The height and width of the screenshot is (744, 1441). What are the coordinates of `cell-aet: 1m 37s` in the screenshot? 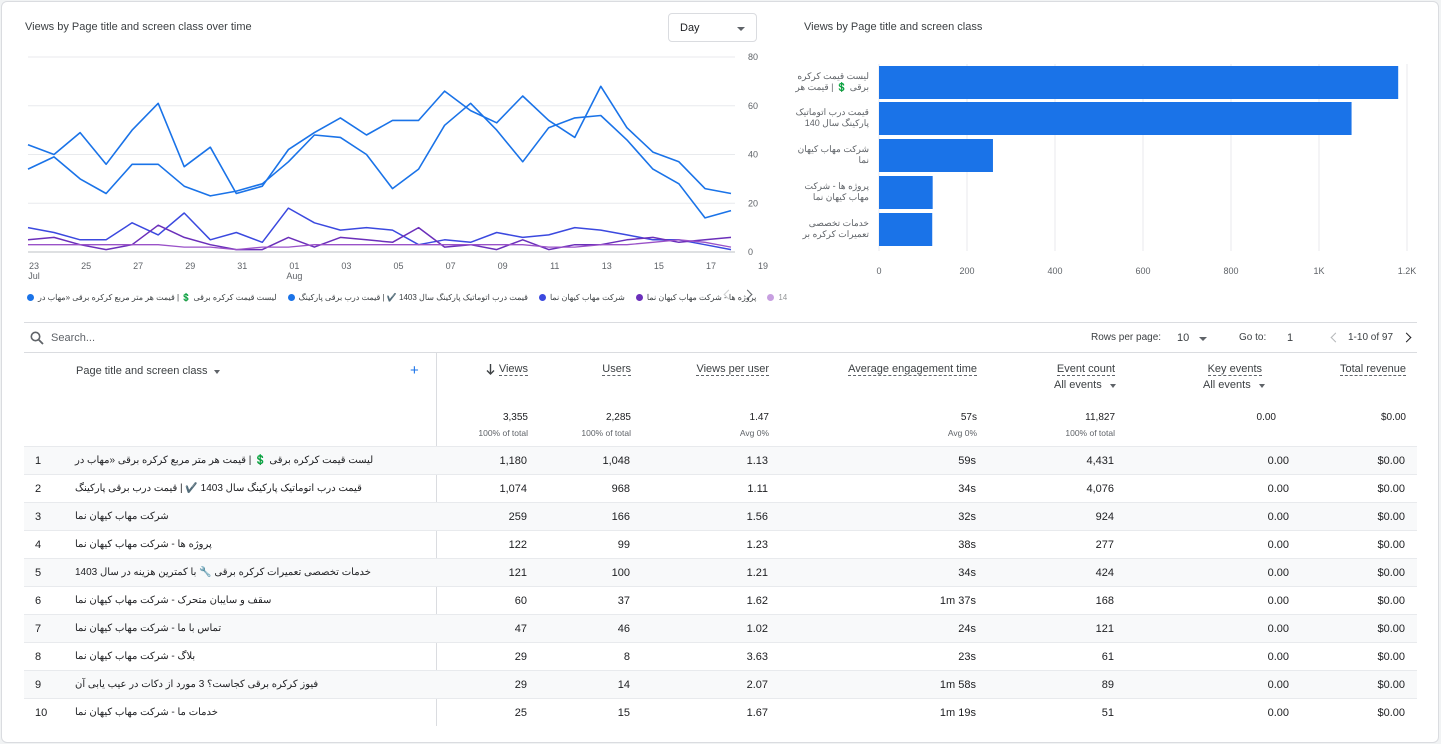 It's located at (957, 601).